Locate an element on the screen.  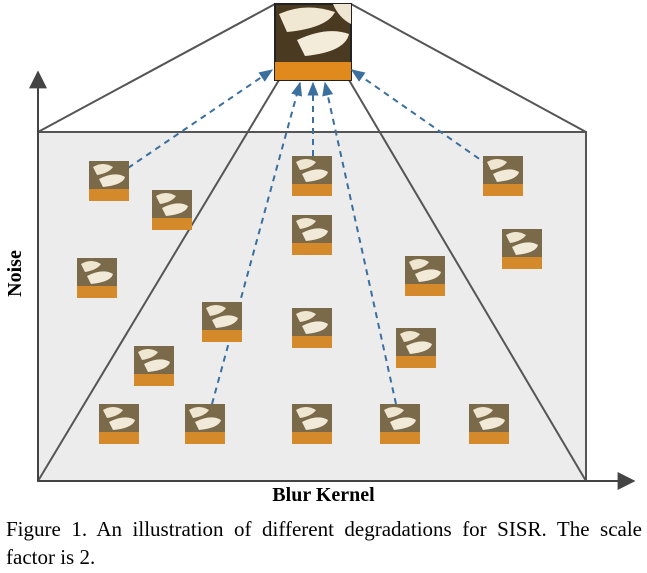
y-axis-label: Noise is located at coordinates (14, 273).